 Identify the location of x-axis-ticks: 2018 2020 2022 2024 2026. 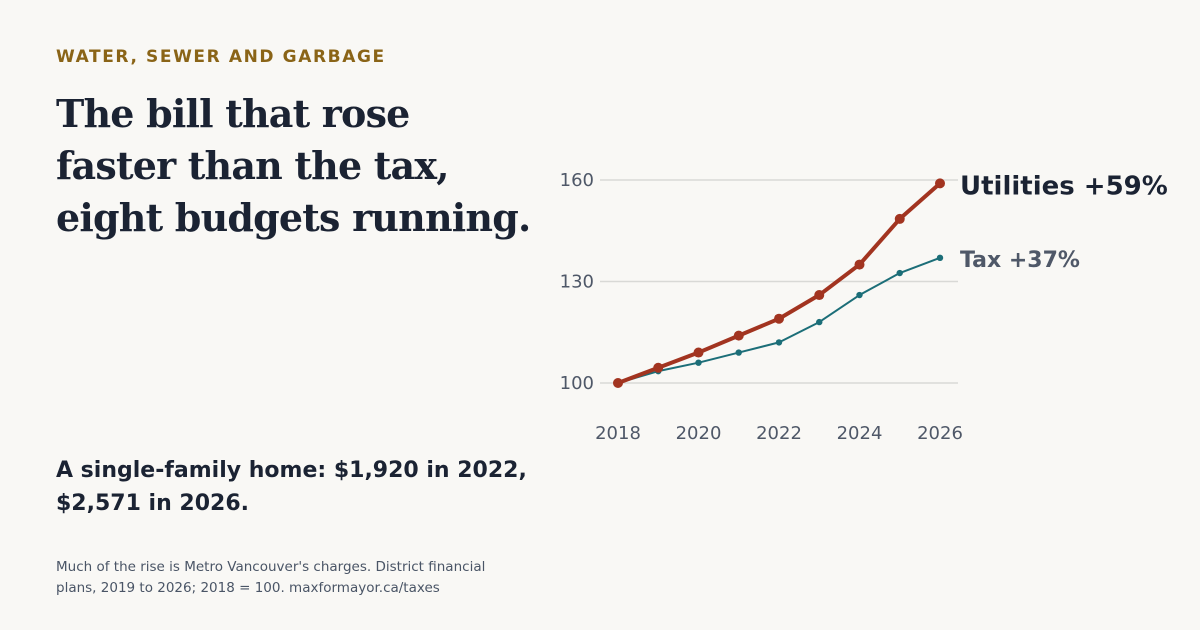
(779, 433).